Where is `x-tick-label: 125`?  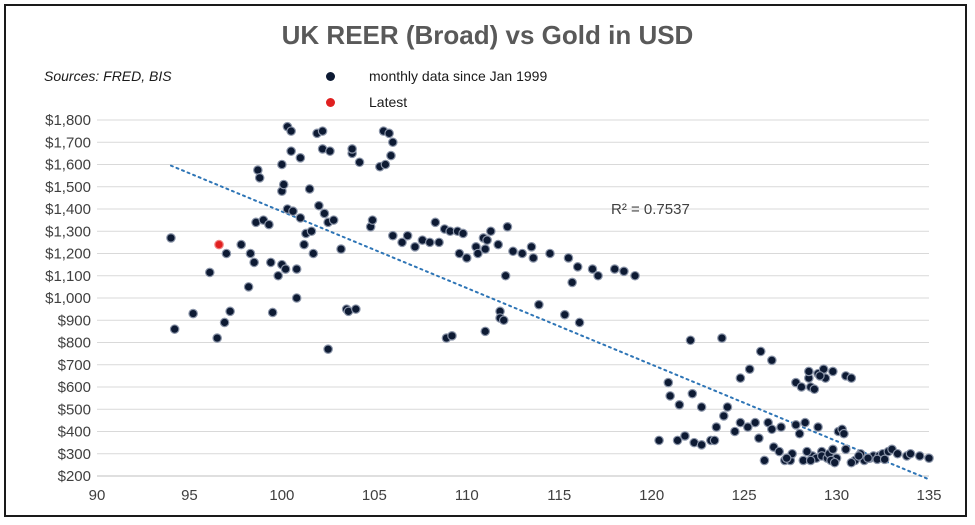 x-tick-label: 125 is located at coordinates (744, 495).